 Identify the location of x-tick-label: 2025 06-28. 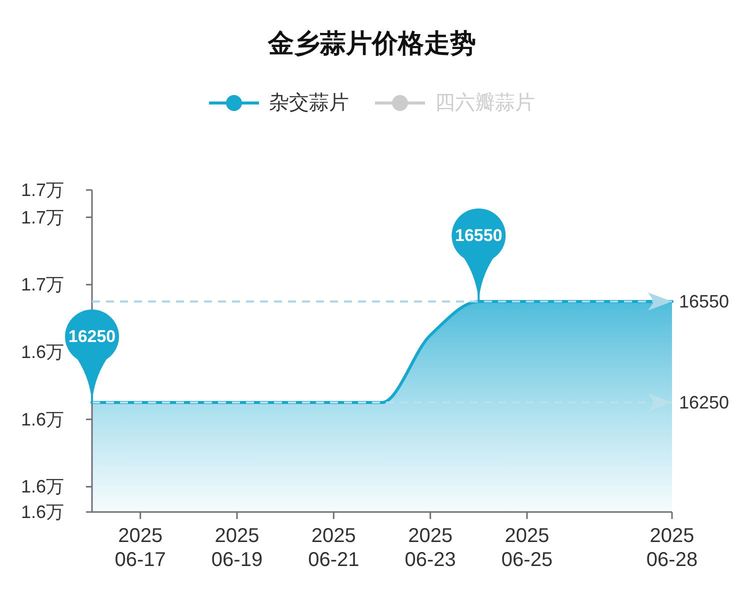
(672, 548).